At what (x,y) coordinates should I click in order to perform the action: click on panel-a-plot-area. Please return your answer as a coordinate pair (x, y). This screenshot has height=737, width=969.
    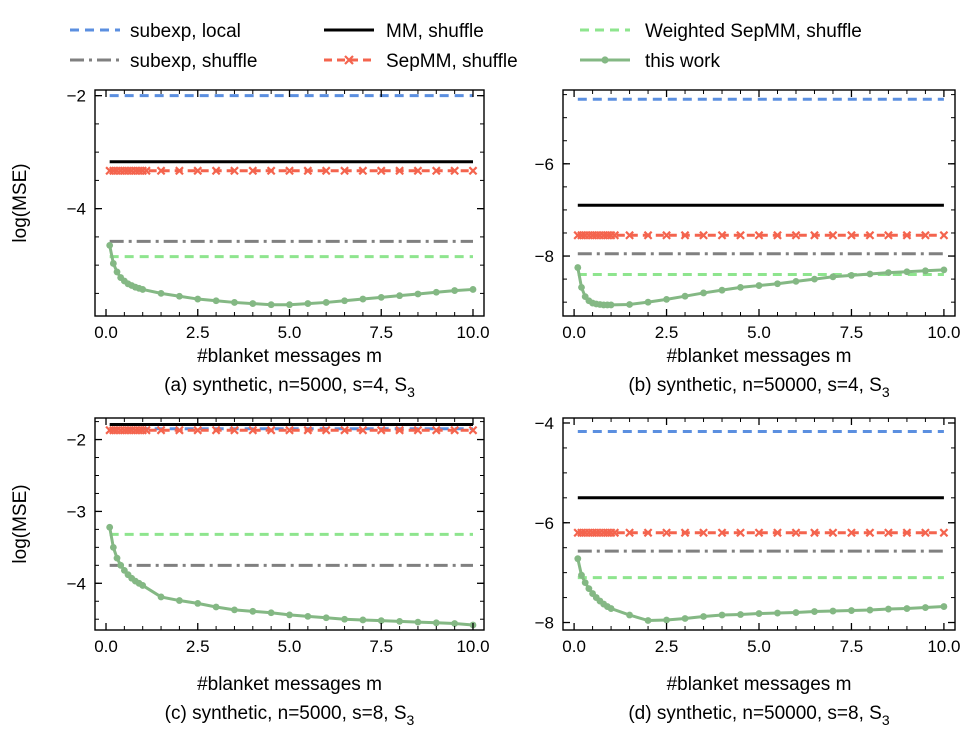
    Looking at the image, I should click on (291, 201).